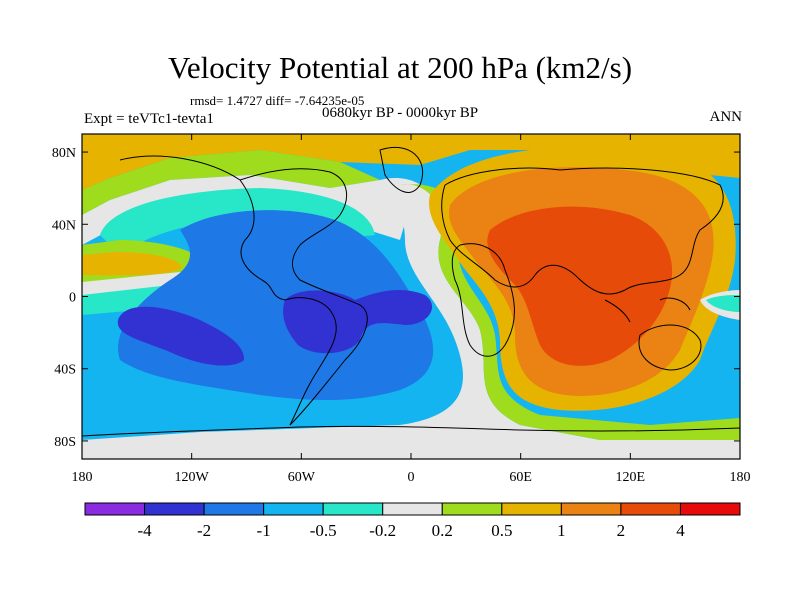  I want to click on east-teal-cell, so click(723, 303).